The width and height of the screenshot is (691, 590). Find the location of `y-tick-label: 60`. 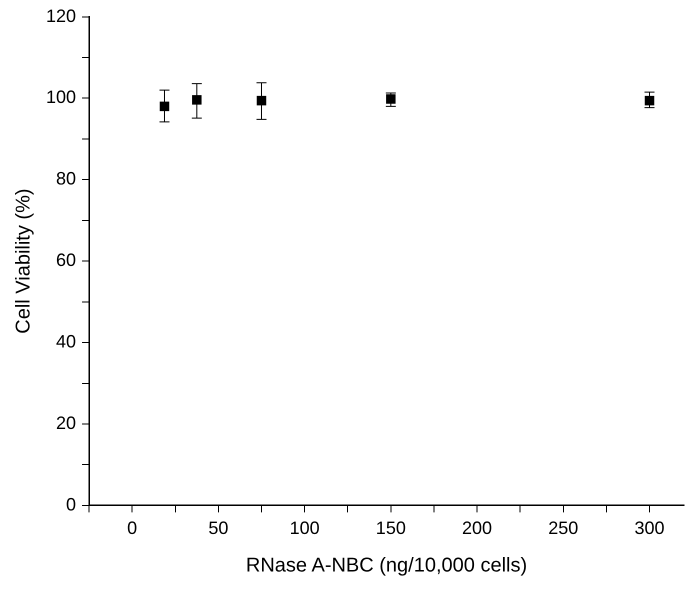

y-tick-label: 60 is located at coordinates (66, 260).